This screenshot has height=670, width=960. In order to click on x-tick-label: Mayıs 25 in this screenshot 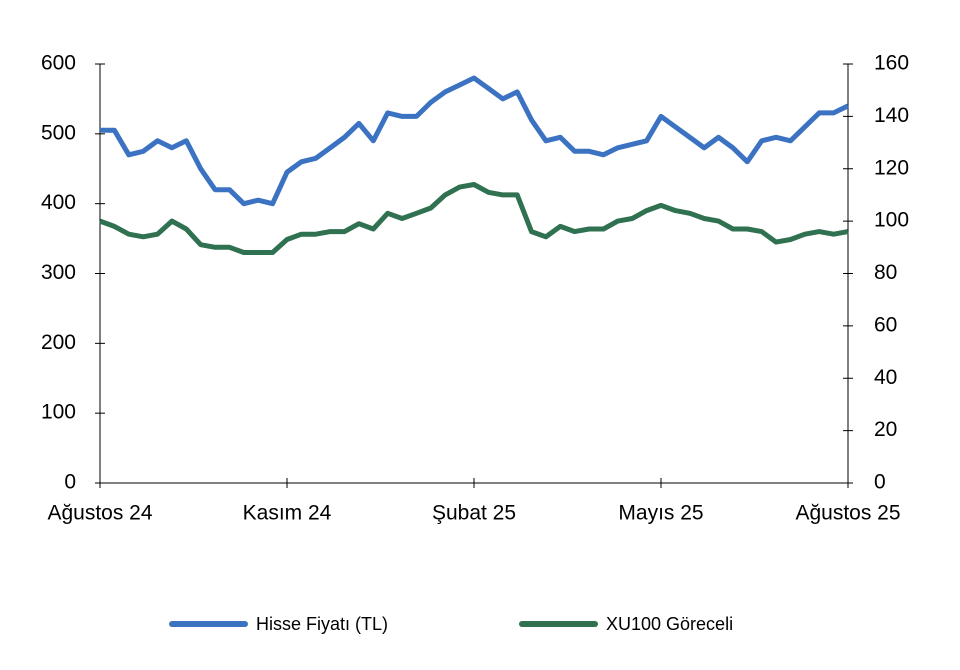, I will do `click(660, 513)`.